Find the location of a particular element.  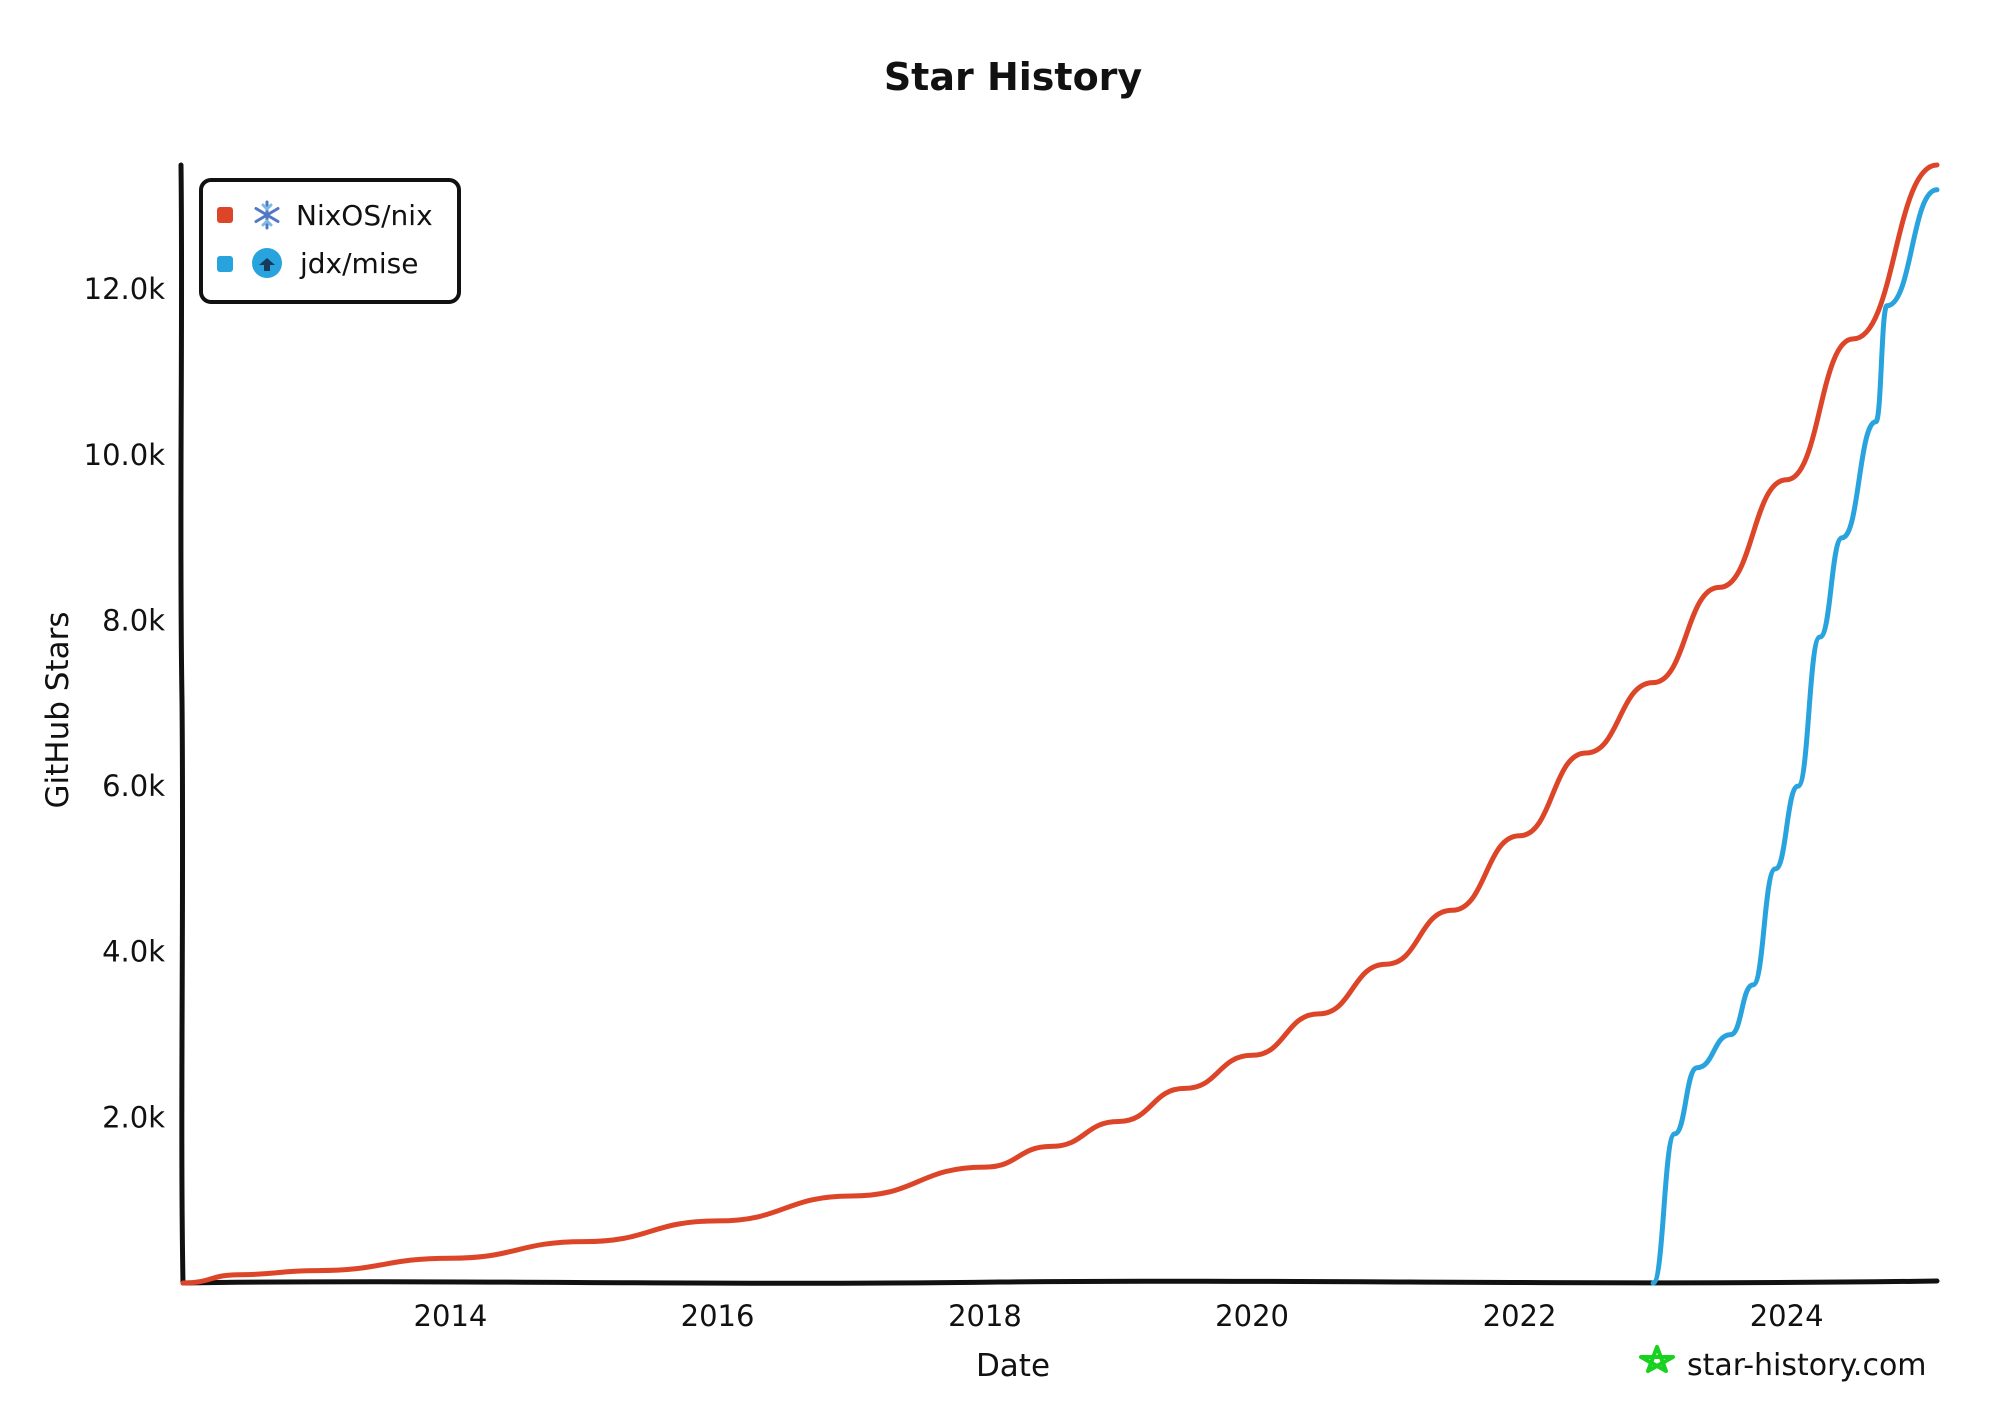

x-axis-line is located at coordinates (1060, 1282).